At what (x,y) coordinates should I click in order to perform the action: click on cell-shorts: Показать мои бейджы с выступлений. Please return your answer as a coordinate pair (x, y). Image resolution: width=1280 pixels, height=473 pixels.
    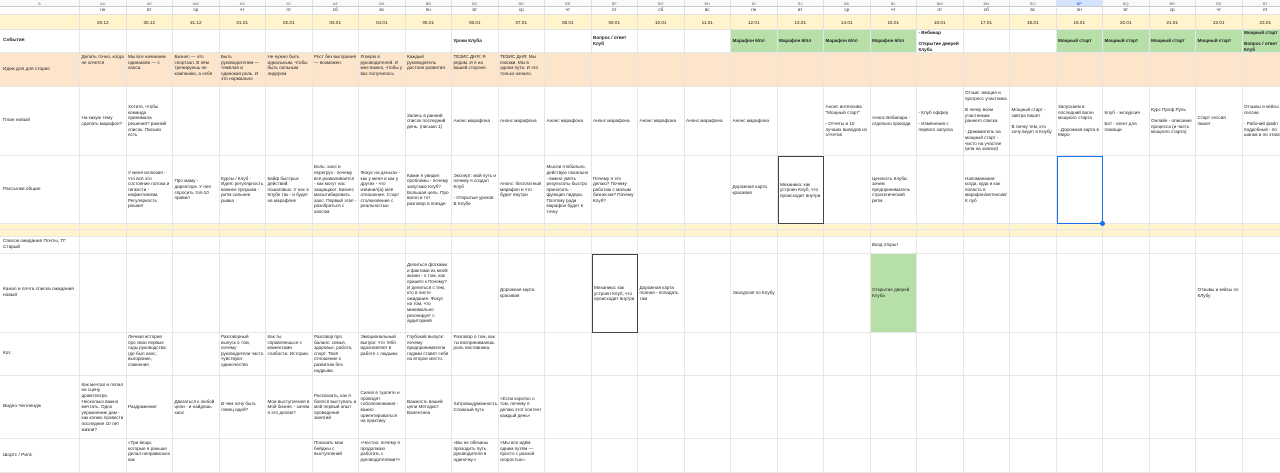
    Looking at the image, I should click on (335, 456).